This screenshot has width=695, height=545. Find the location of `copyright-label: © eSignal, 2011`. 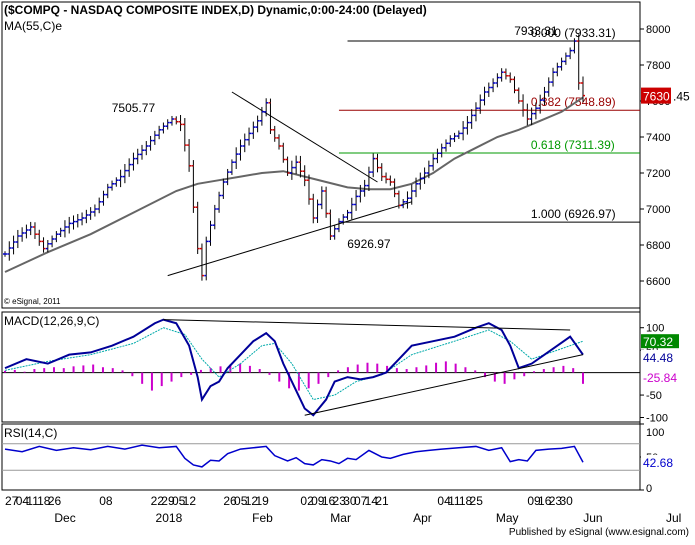

copyright-label: © eSignal, 2011 is located at coordinates (32, 301).